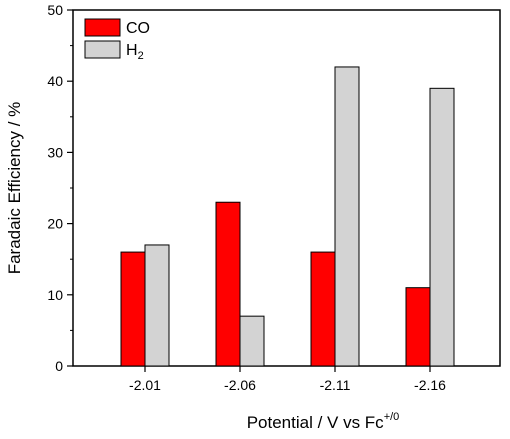  I want to click on y-tick-label: 40, so click(55, 81).